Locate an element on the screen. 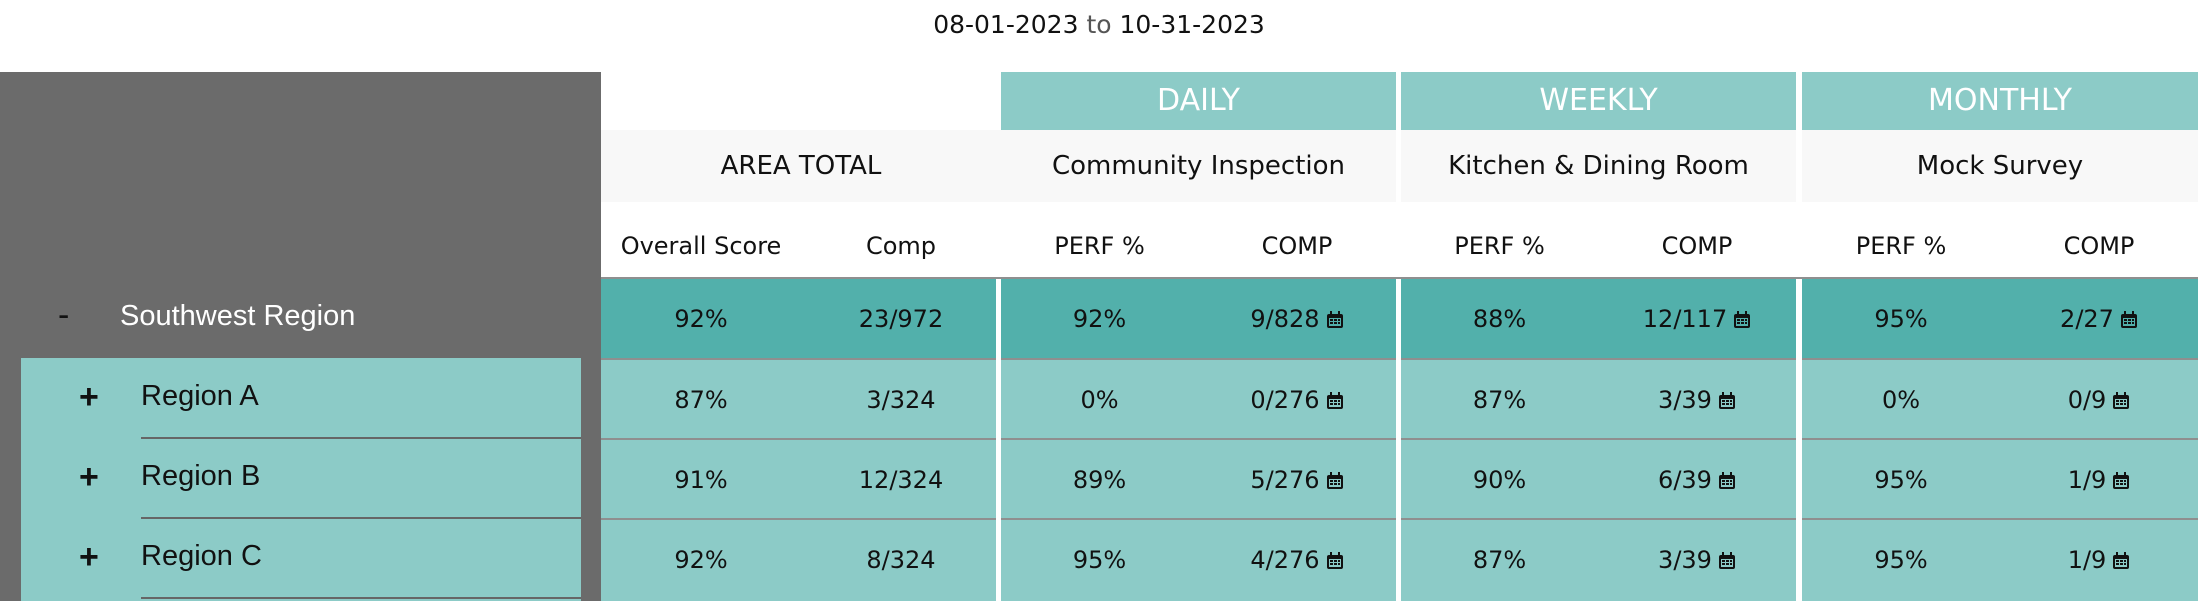 The width and height of the screenshot is (2198, 601). comp-value: 0/9 is located at coordinates (2087, 400).